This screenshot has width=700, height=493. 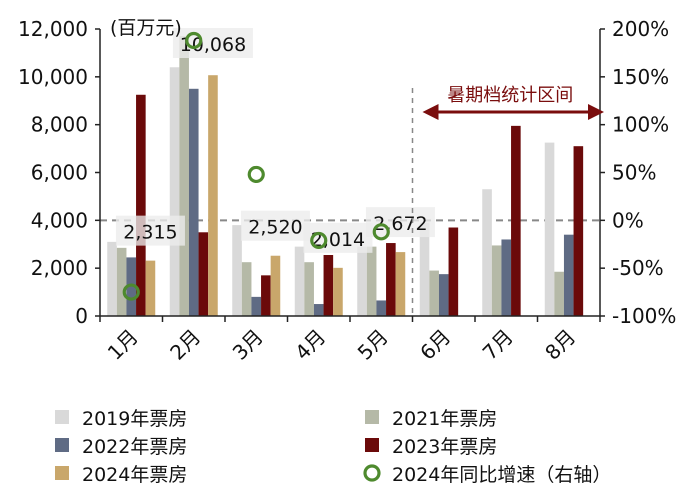 What do you see at coordinates (248, 345) in the screenshot?
I see `x-tick-label-3月: 3月` at bounding box center [248, 345].